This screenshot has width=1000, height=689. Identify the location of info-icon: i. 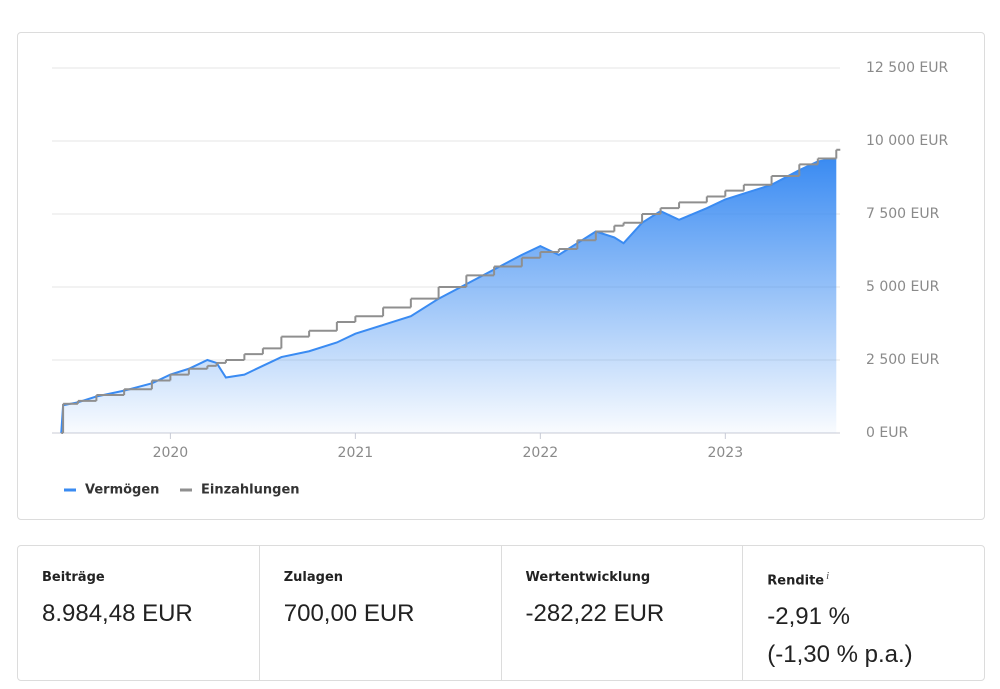
(828, 576).